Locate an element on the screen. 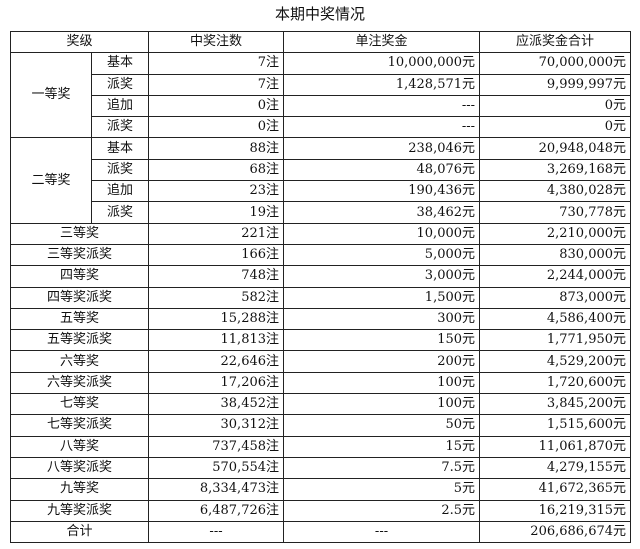 Image resolution: width=640 pixels, height=549 pixels. summary-row: 合计 --- --- 206,686,674元 is located at coordinates (320, 532).